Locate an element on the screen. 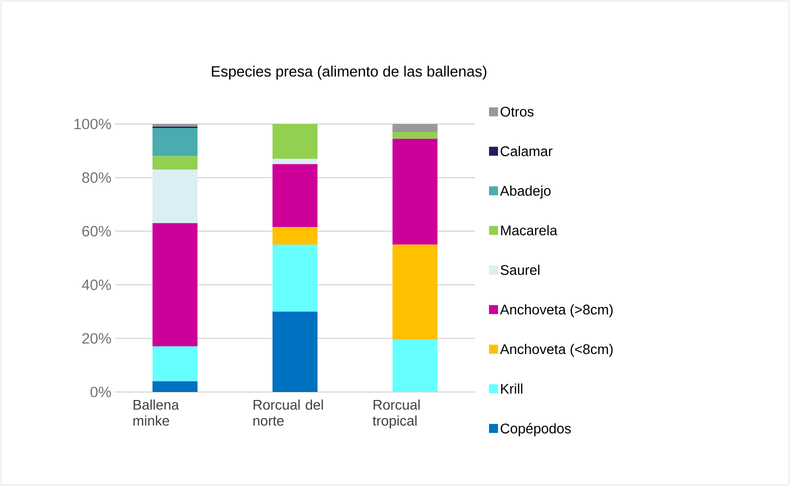 The height and width of the screenshot is (486, 790). x-tick-label: Ballena minke is located at coordinates (156, 413).